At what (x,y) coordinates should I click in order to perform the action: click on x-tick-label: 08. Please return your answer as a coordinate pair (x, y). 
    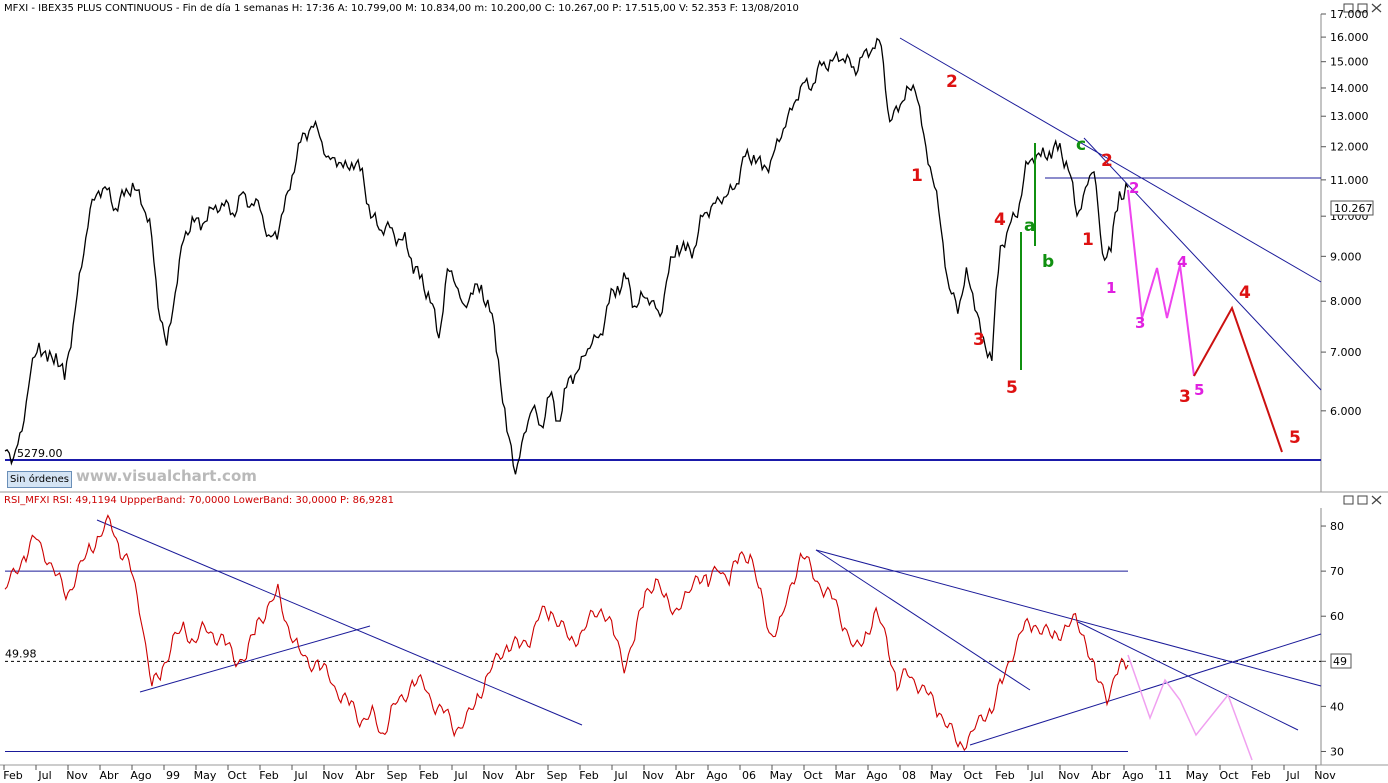
    Looking at the image, I should click on (909, 775).